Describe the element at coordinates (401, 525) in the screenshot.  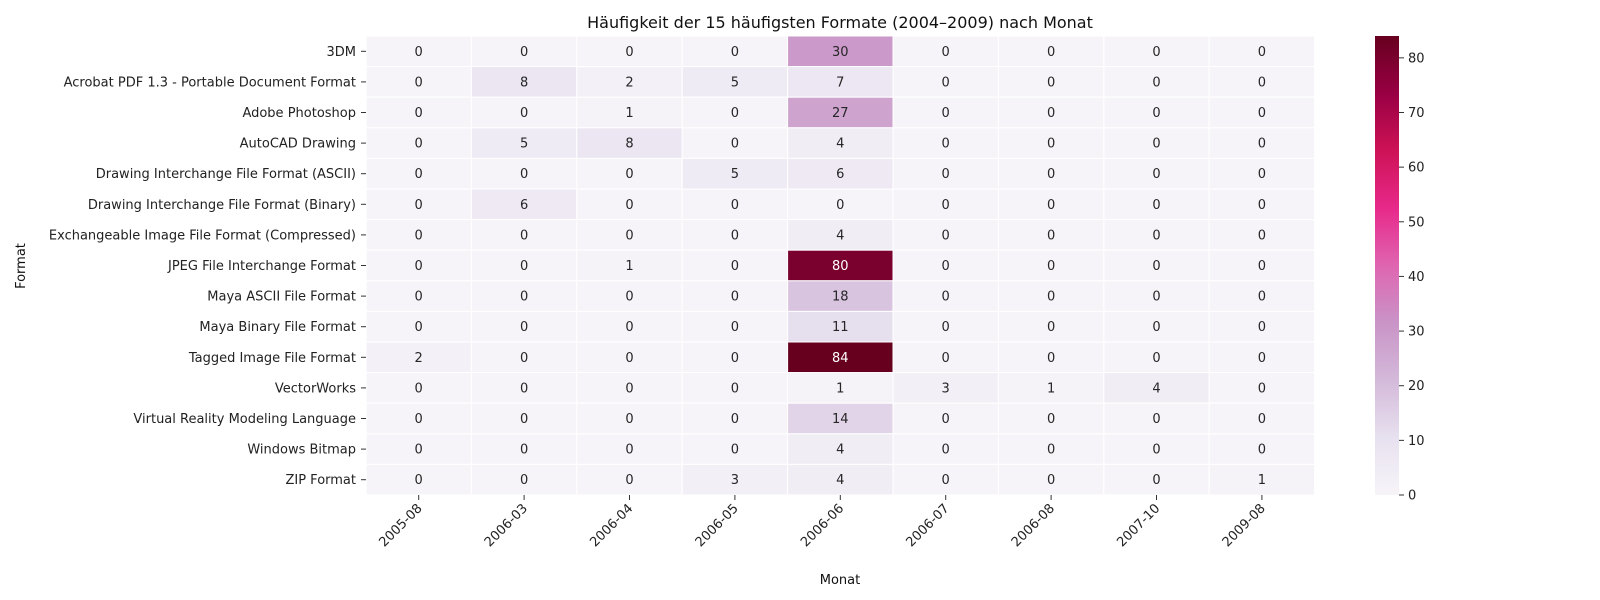
I see `x-tick-label: 2005-08` at that location.